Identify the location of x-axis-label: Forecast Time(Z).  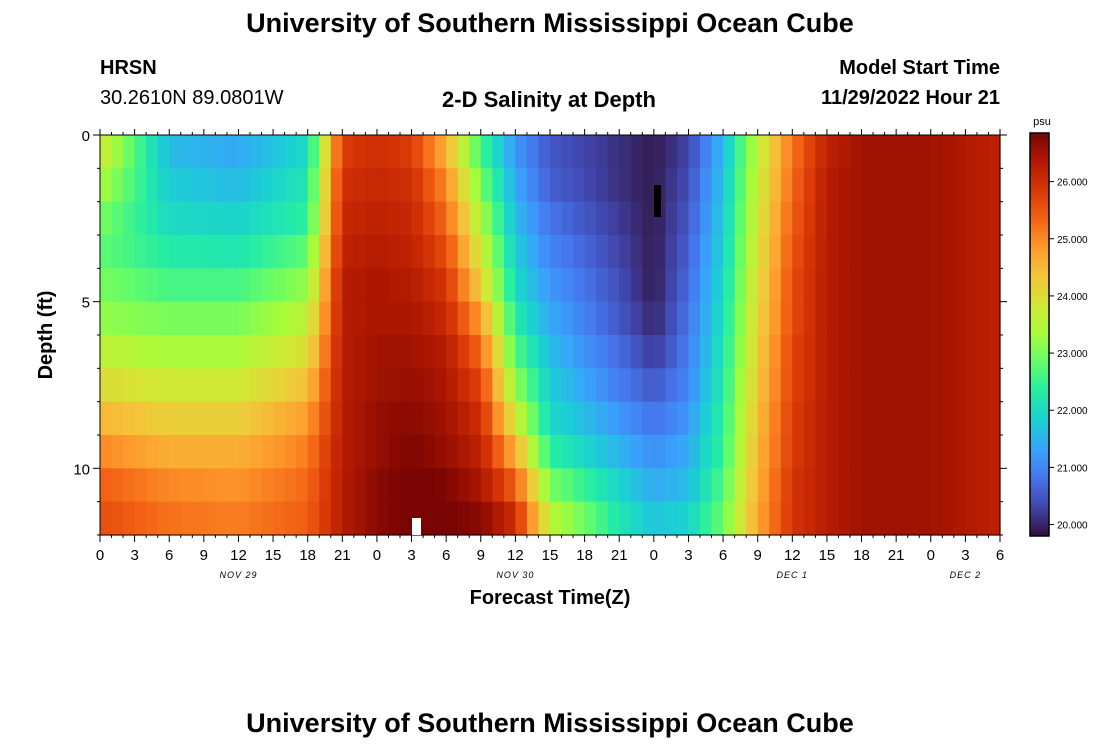
(550, 598).